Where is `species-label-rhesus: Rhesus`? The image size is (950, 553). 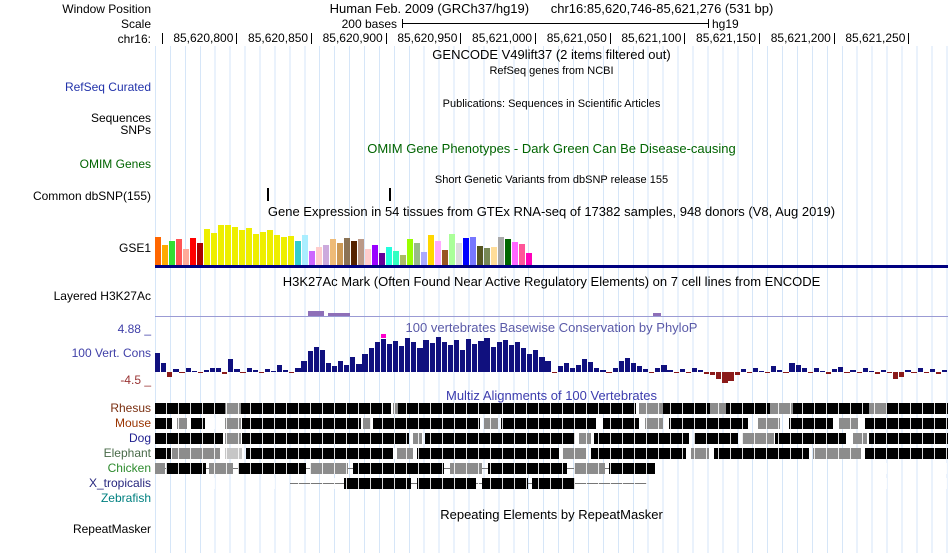
species-label-rhesus: Rhesus is located at coordinates (130, 408).